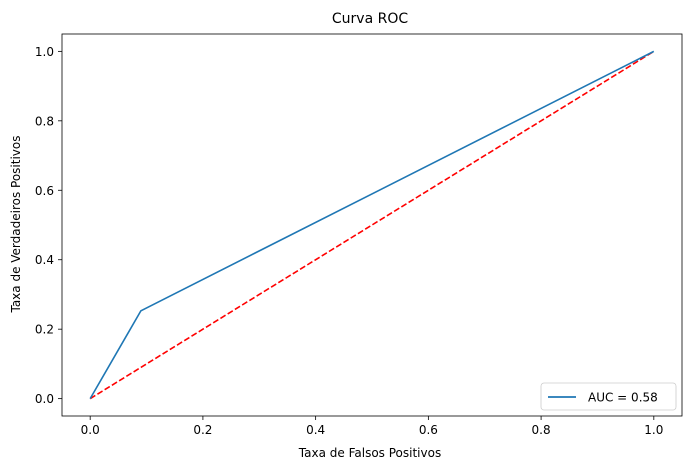 Image resolution: width=691 pixels, height=470 pixels. What do you see at coordinates (48, 225) in the screenshot?
I see `y-axis-ticks: 0.0 0.2 0.4 0.6 0.8 1.0` at bounding box center [48, 225].